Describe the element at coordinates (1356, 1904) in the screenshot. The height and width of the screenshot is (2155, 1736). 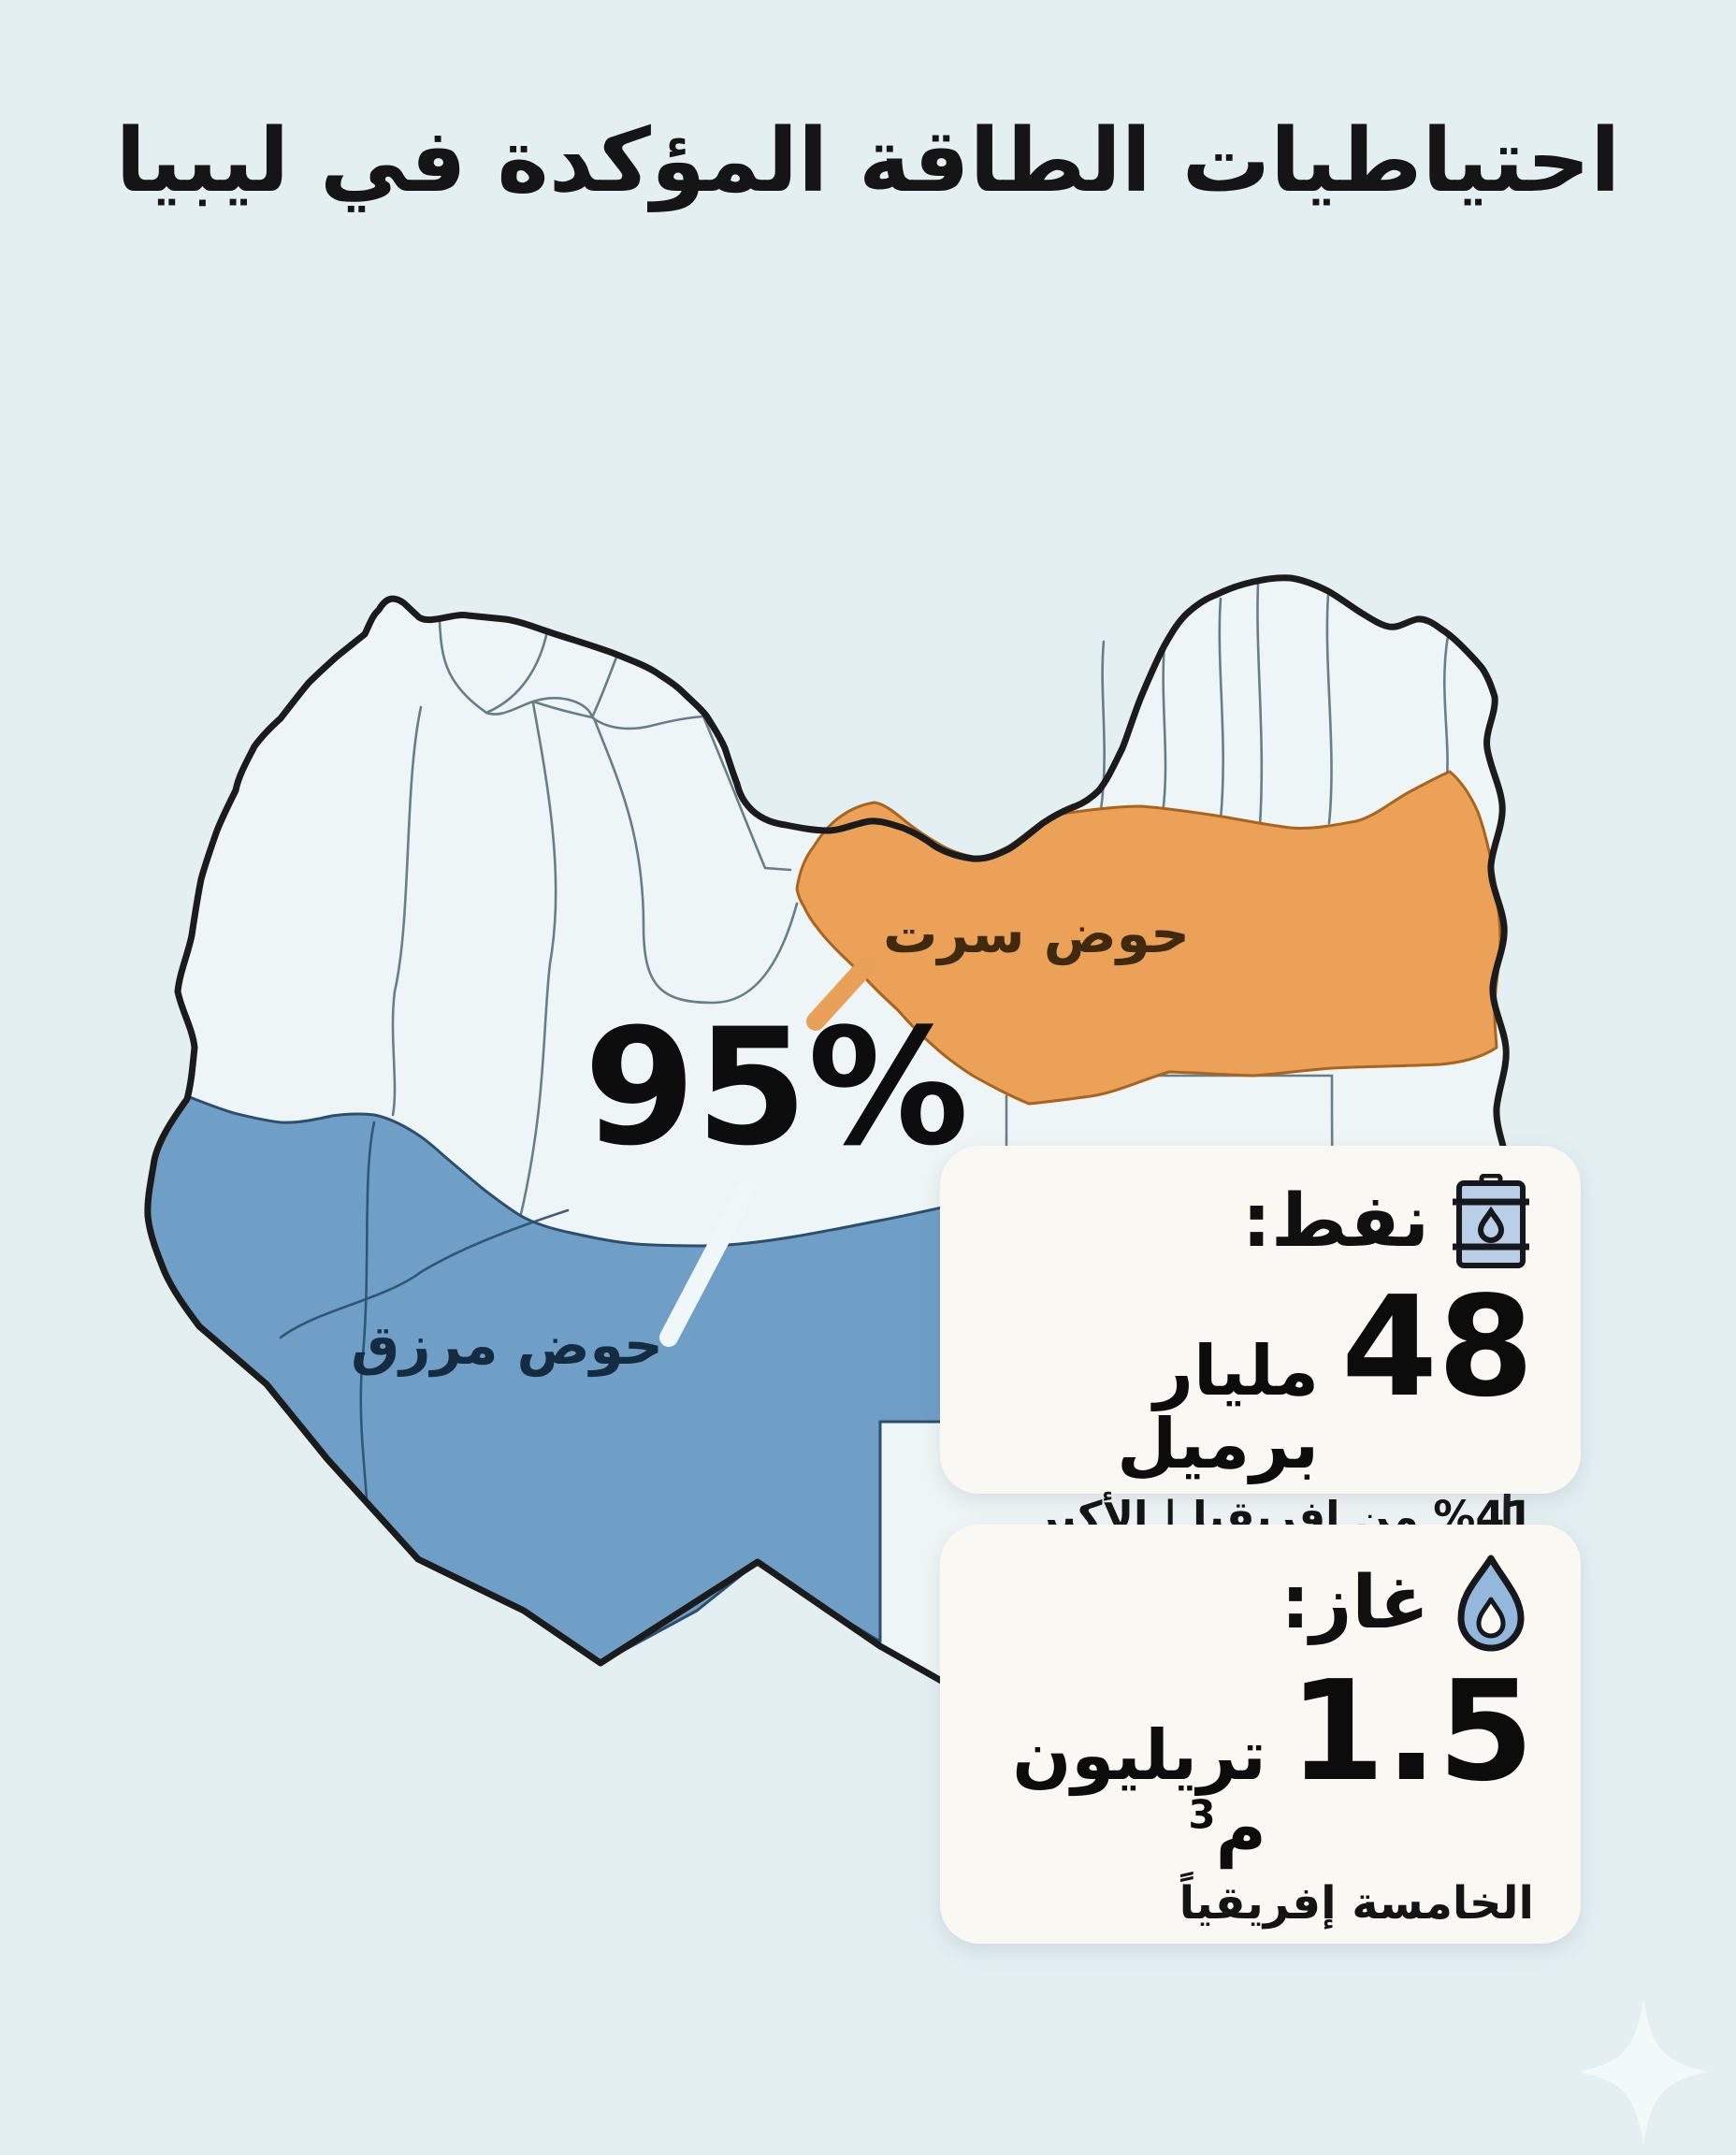
I see `gas-note: الخامسة إفريقياً` at that location.